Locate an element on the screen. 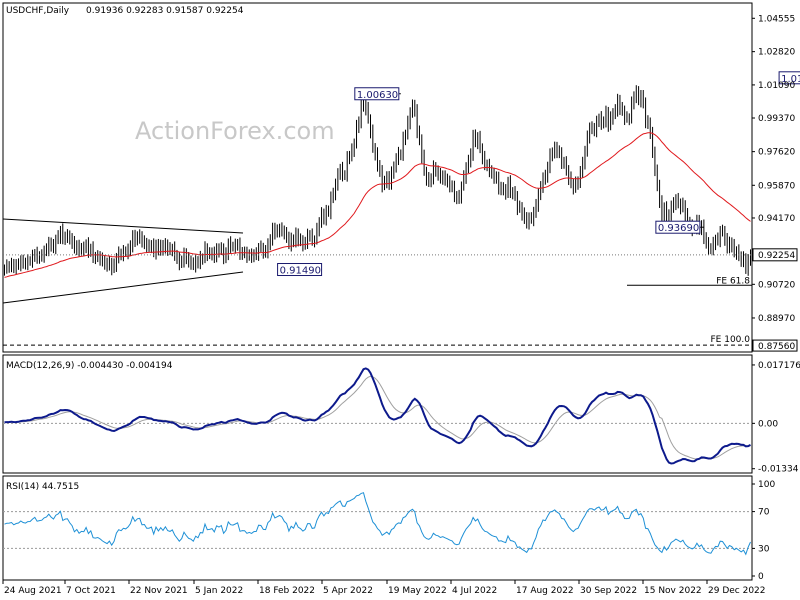  watermark: ActionForex.com is located at coordinates (235, 131).